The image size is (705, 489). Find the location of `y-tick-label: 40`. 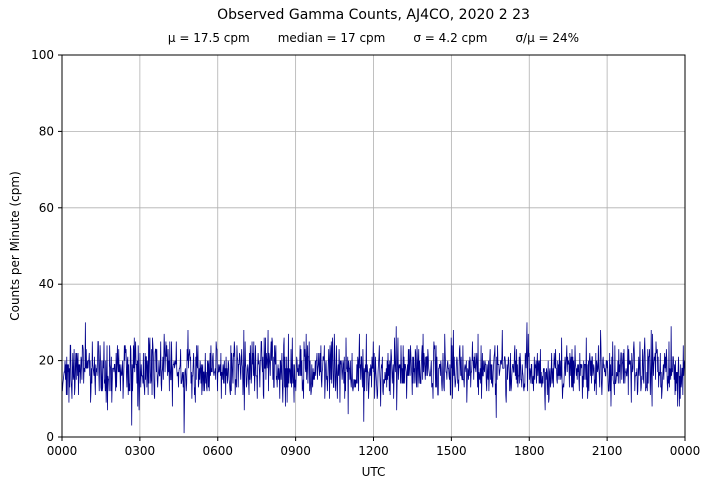

y-tick-label: 40 is located at coordinates (46, 284).